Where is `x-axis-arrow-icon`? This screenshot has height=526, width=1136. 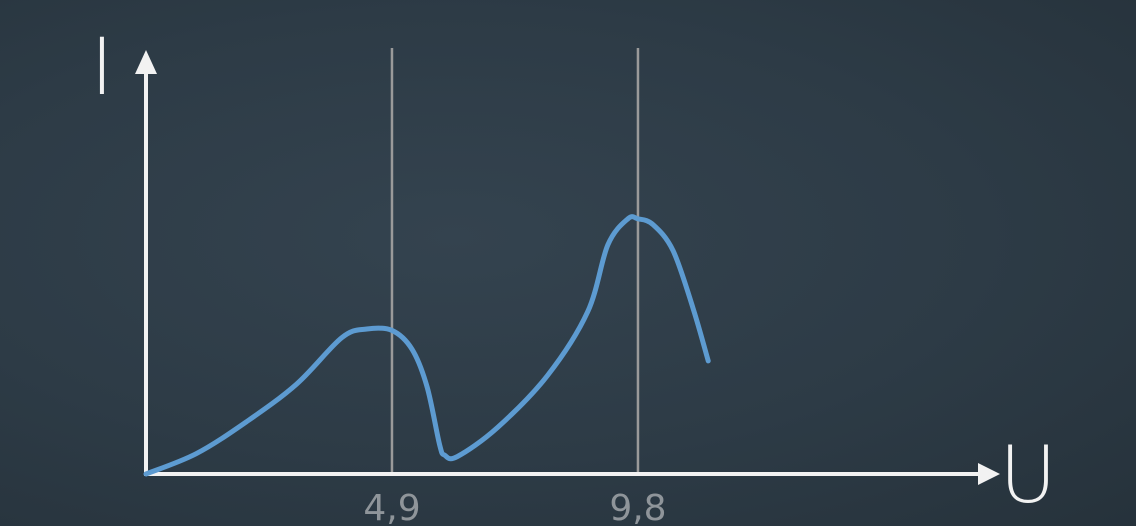
x-axis-arrow-icon is located at coordinates (989, 474).